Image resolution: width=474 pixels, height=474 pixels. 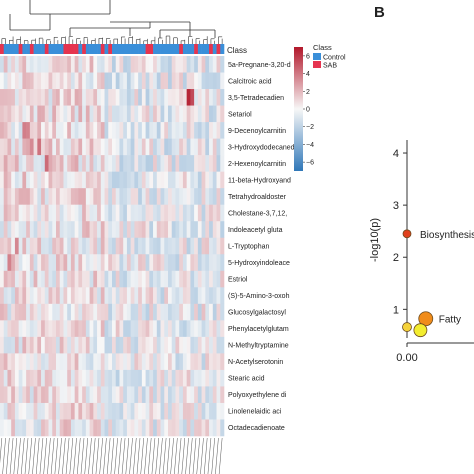 What do you see at coordinates (257, 197) in the screenshot?
I see `row-label: Tetrahydroaldoster` at bounding box center [257, 197].